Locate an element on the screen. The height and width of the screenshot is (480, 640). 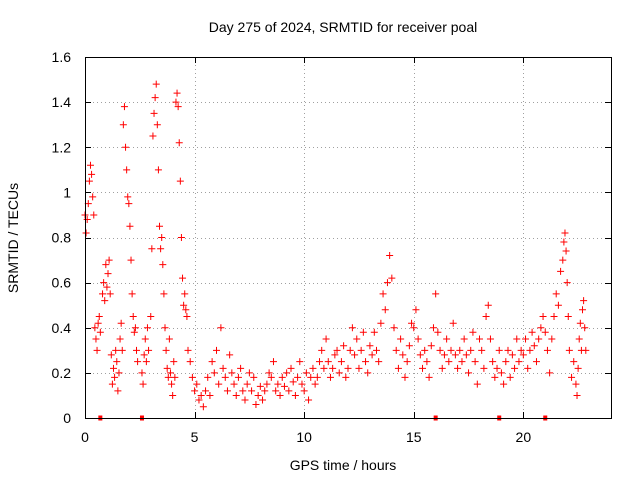
y-tick-label: 0 is located at coordinates (67, 418).